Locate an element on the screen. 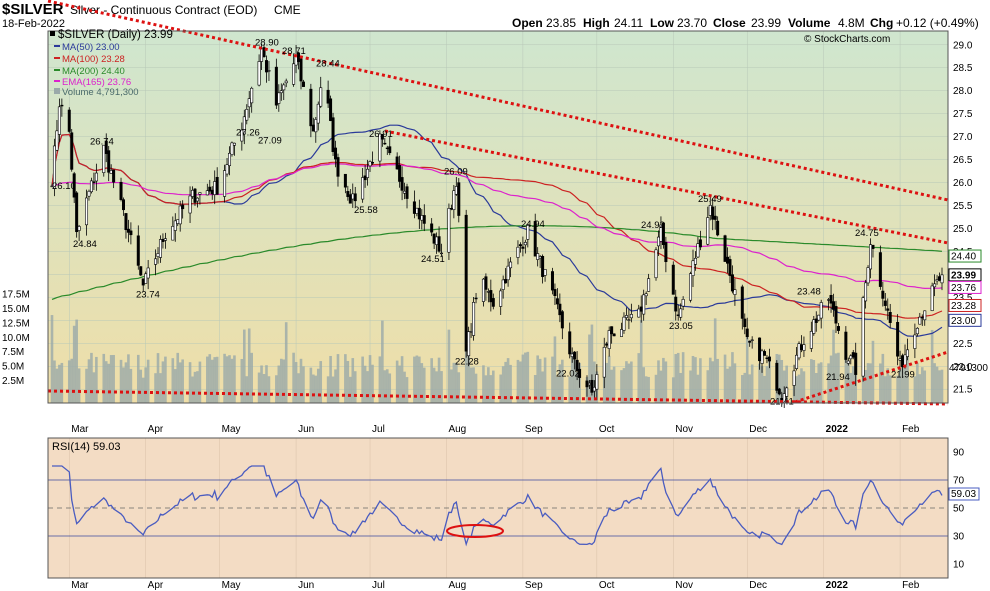 Image resolution: width=990 pixels, height=591 pixels. volume-tick-label: 17.5M is located at coordinates (16, 295).